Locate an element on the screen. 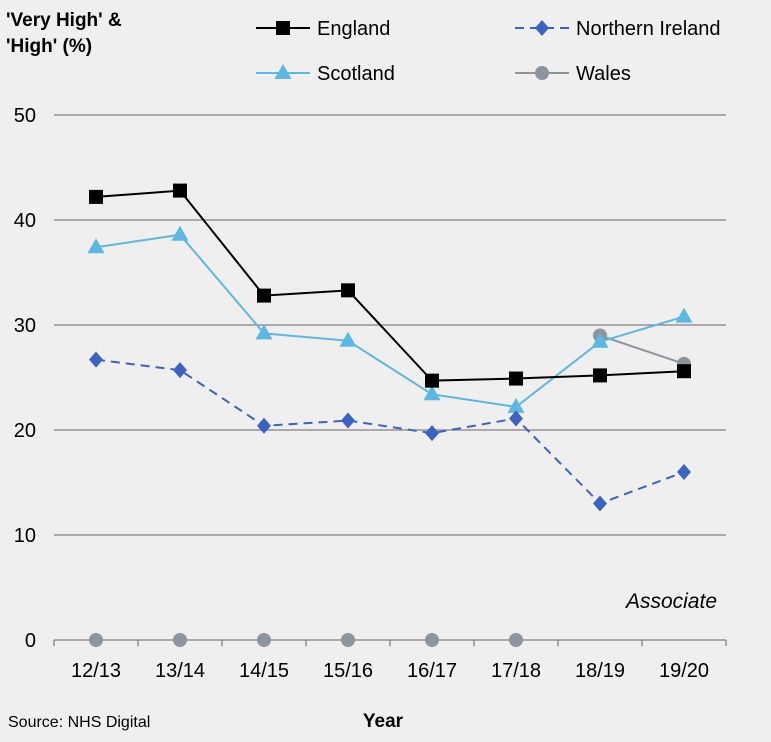  y-axis-label-line-2: 'High' (%) is located at coordinates (49, 46).